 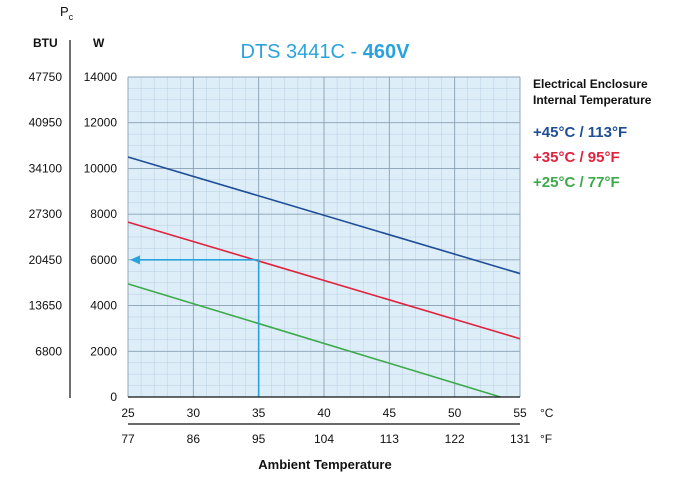 I want to click on legend-heading-line2: Internal Temperature, so click(x=592, y=100).